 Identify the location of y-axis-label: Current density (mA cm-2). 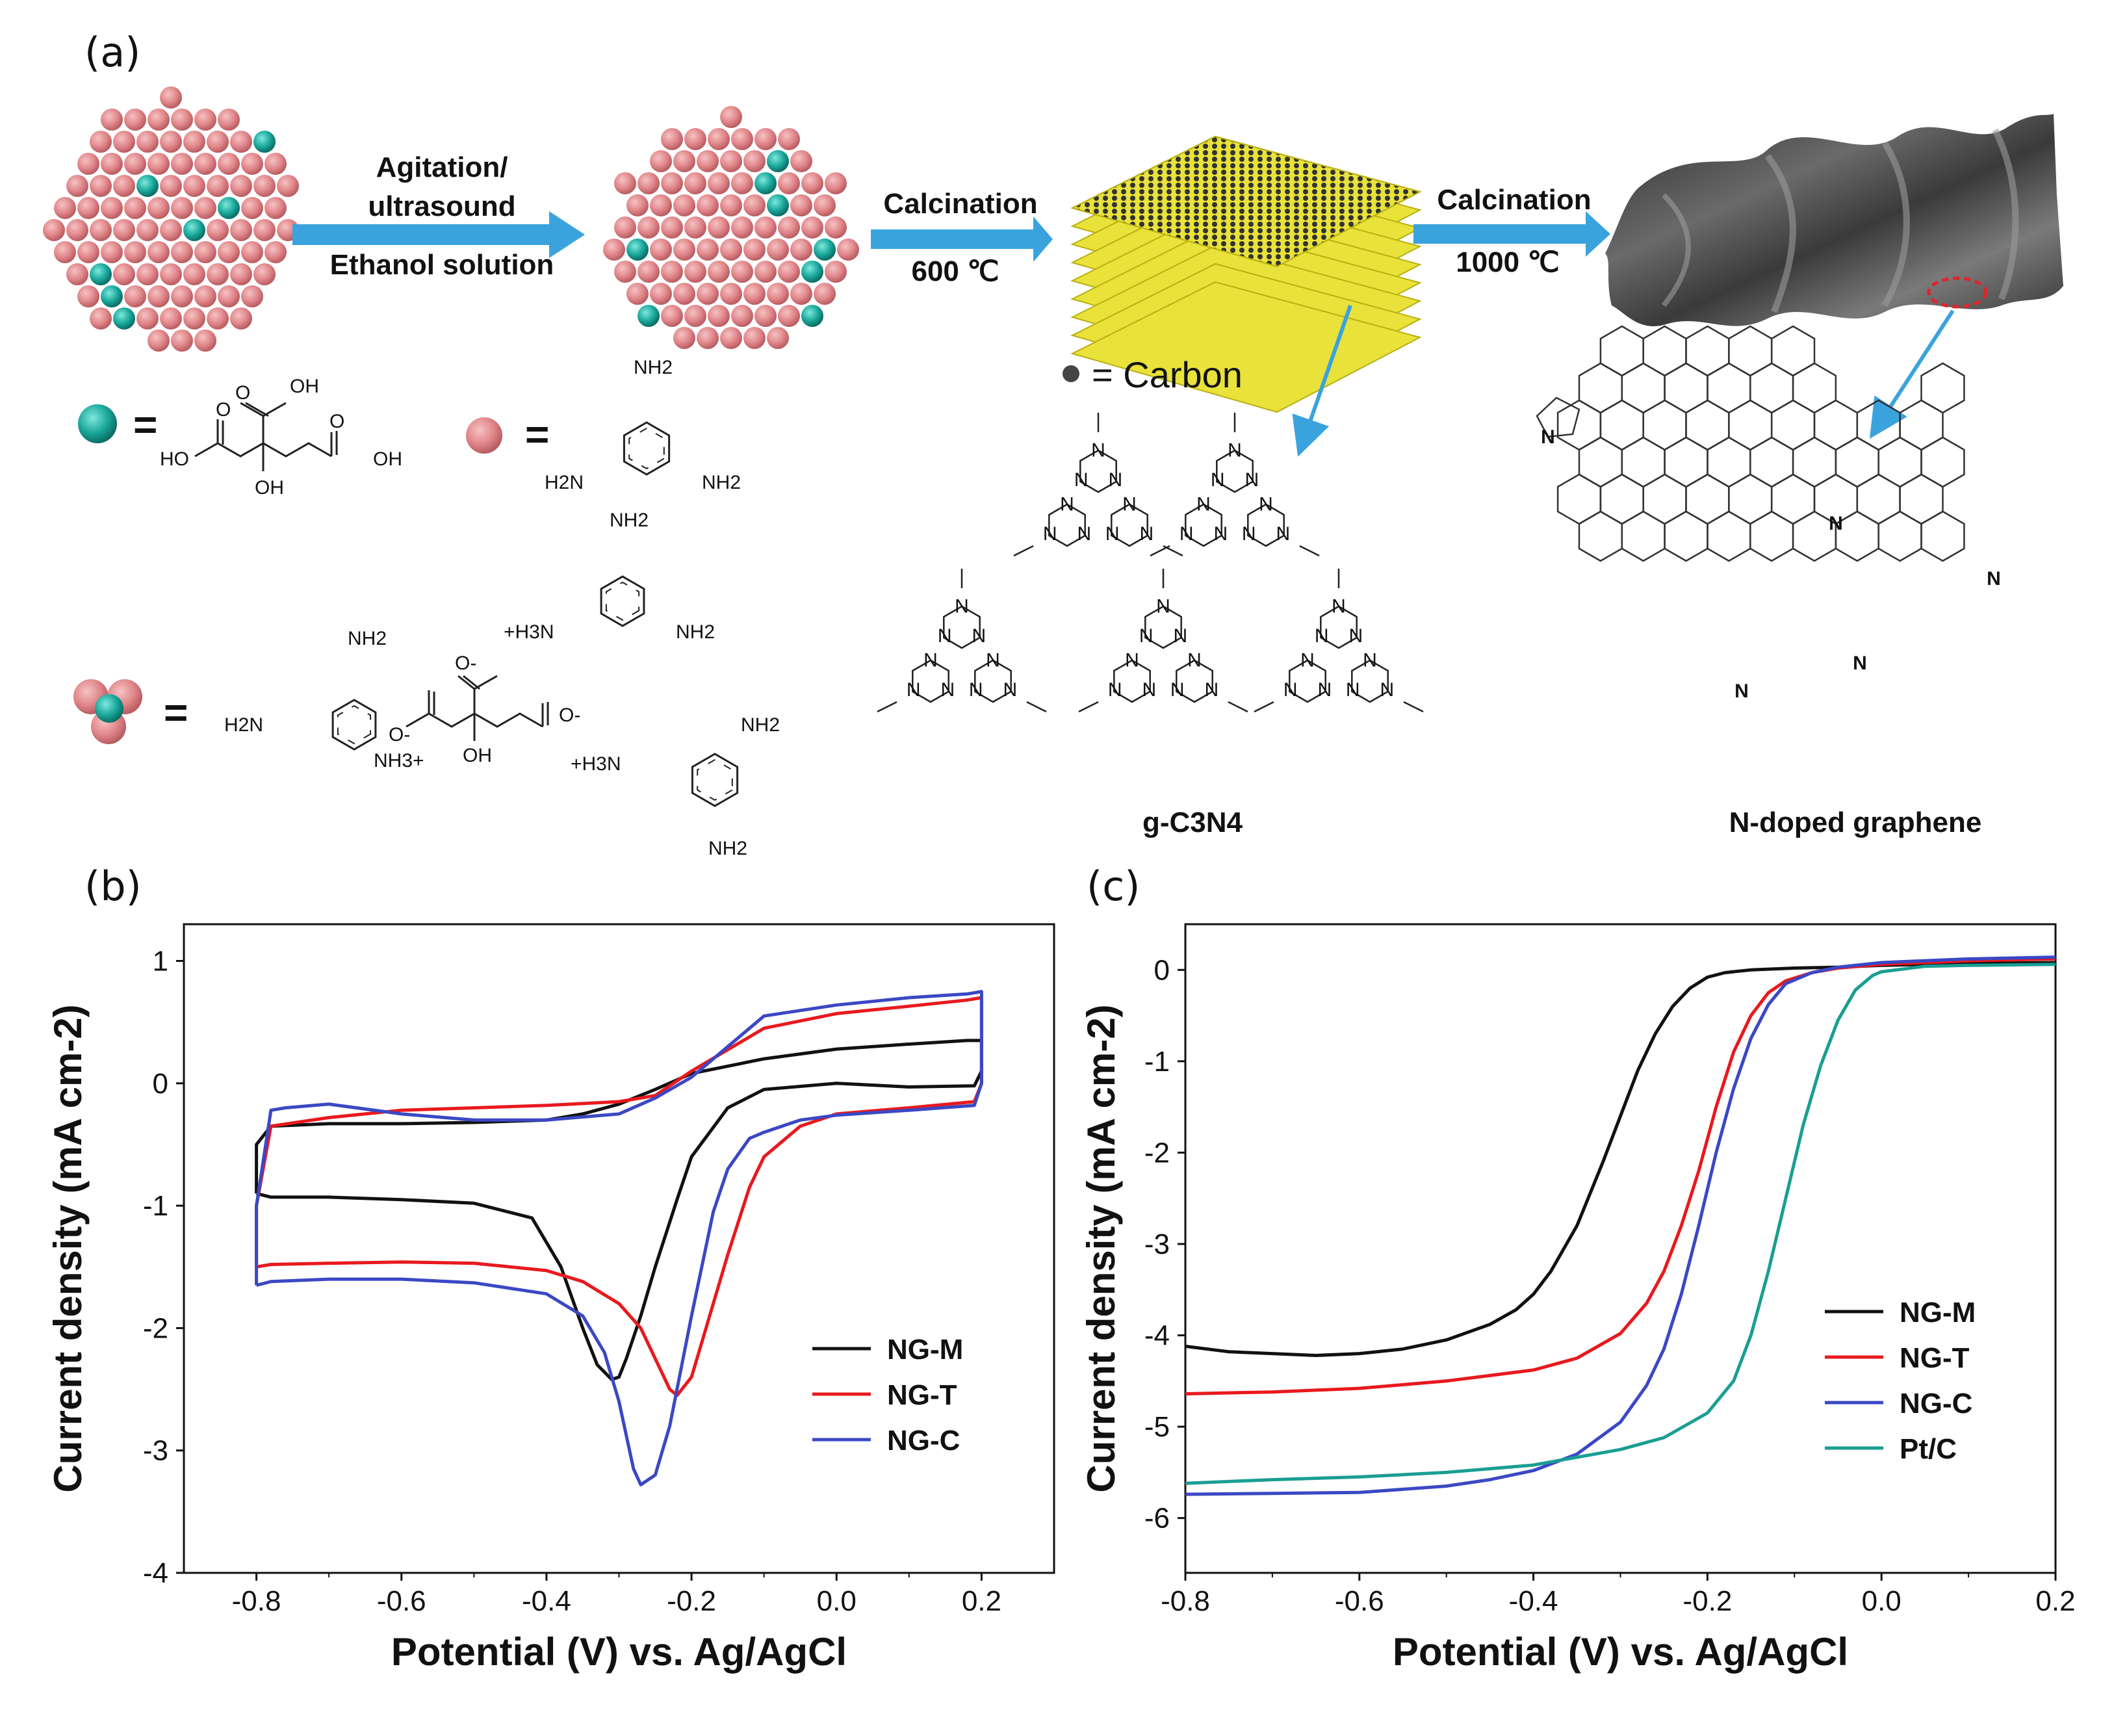
(1101, 1248).